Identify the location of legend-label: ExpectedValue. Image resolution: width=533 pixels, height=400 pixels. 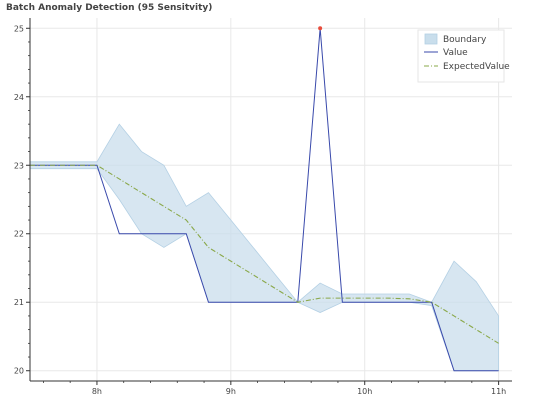
(476, 67).